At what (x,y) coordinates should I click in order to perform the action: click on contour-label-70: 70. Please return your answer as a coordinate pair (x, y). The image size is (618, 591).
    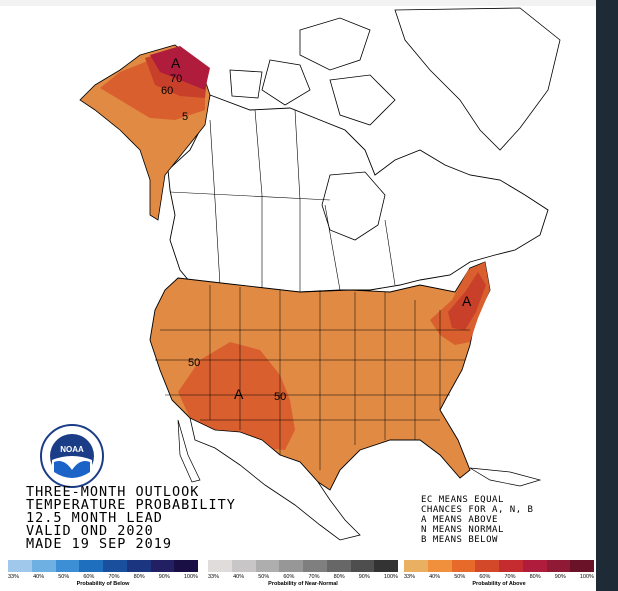
    Looking at the image, I should click on (176, 79).